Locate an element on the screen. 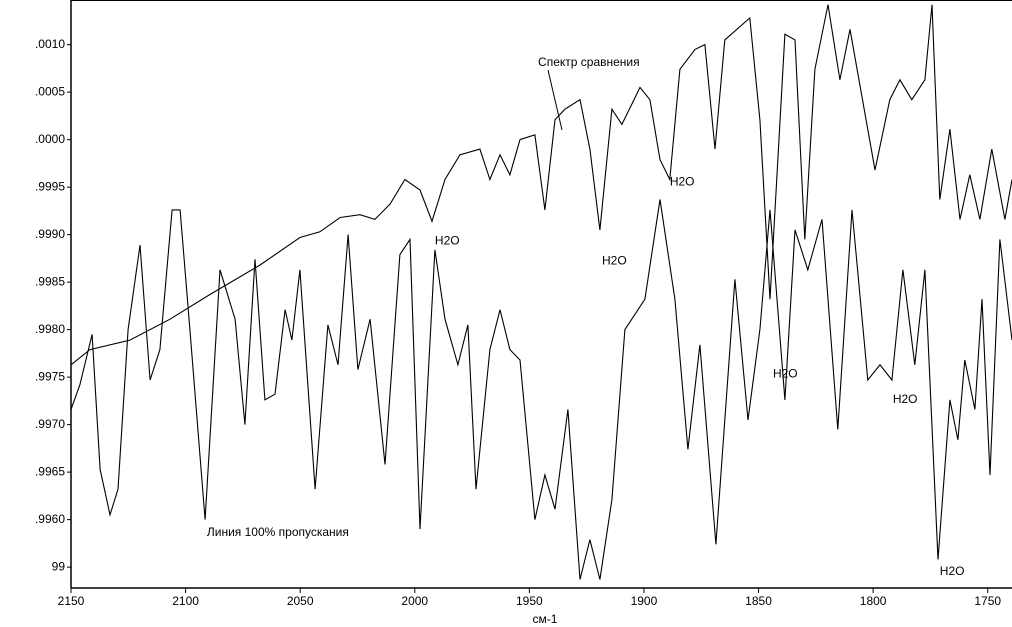  x-tick-label: 2100 is located at coordinates (185, 601).